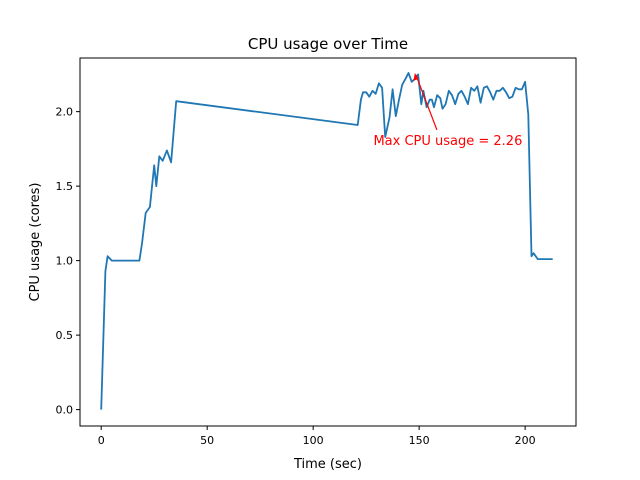  What do you see at coordinates (419, 440) in the screenshot?
I see `x-tick-label: 150` at bounding box center [419, 440].